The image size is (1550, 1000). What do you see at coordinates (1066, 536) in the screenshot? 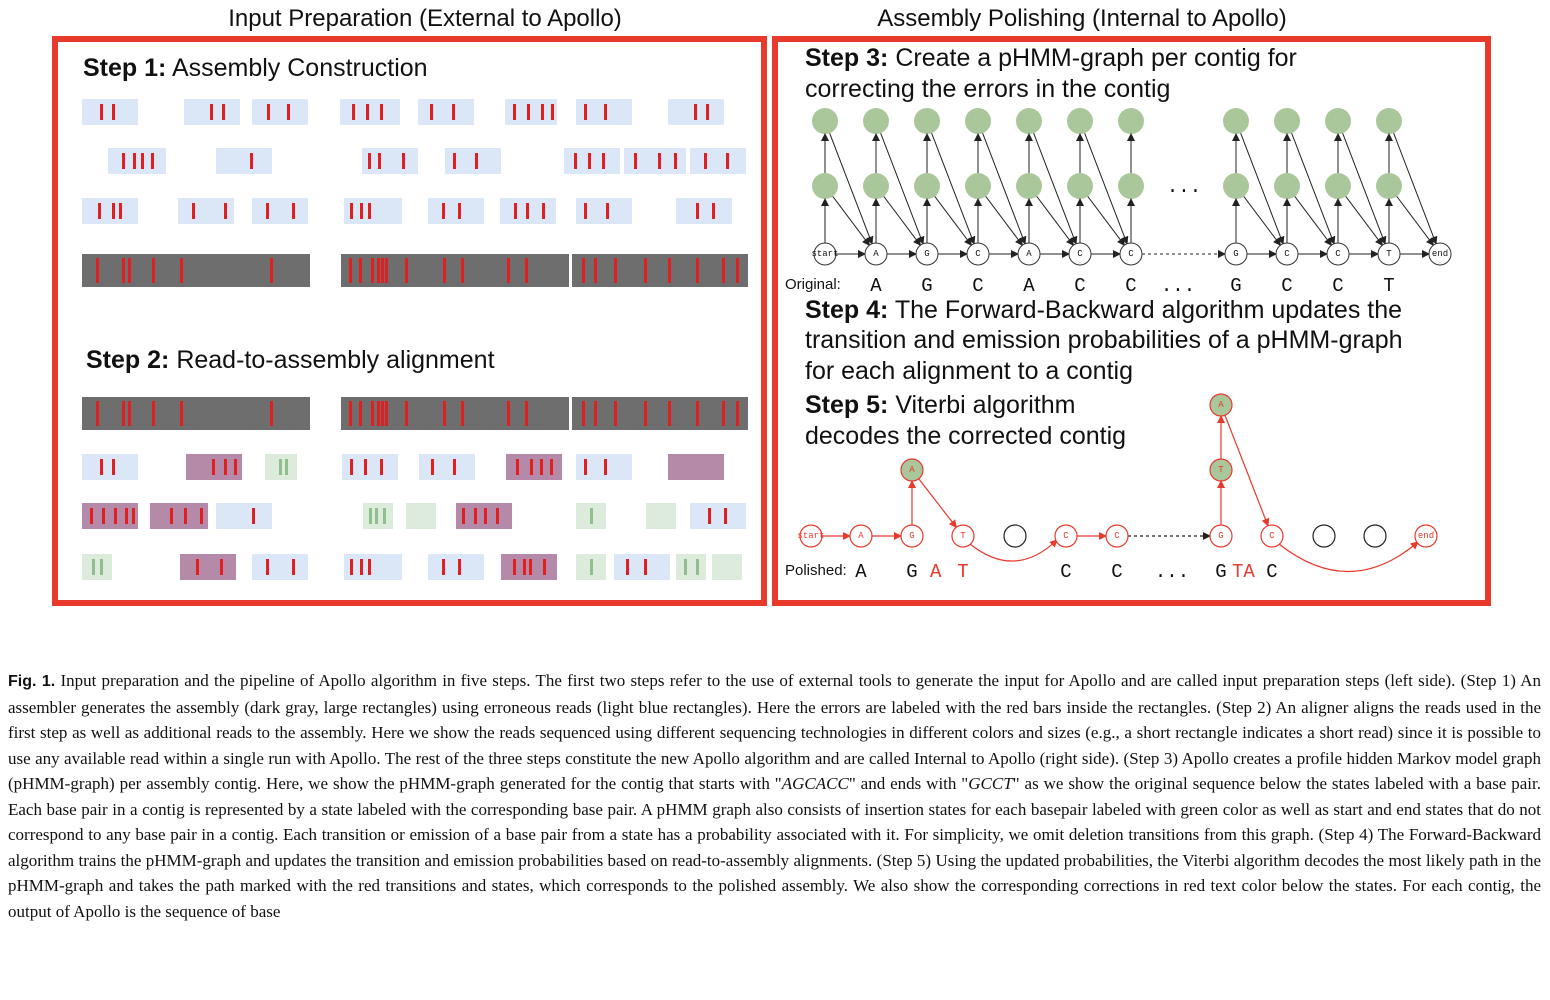
I see `polished-state-label: C` at bounding box center [1066, 536].